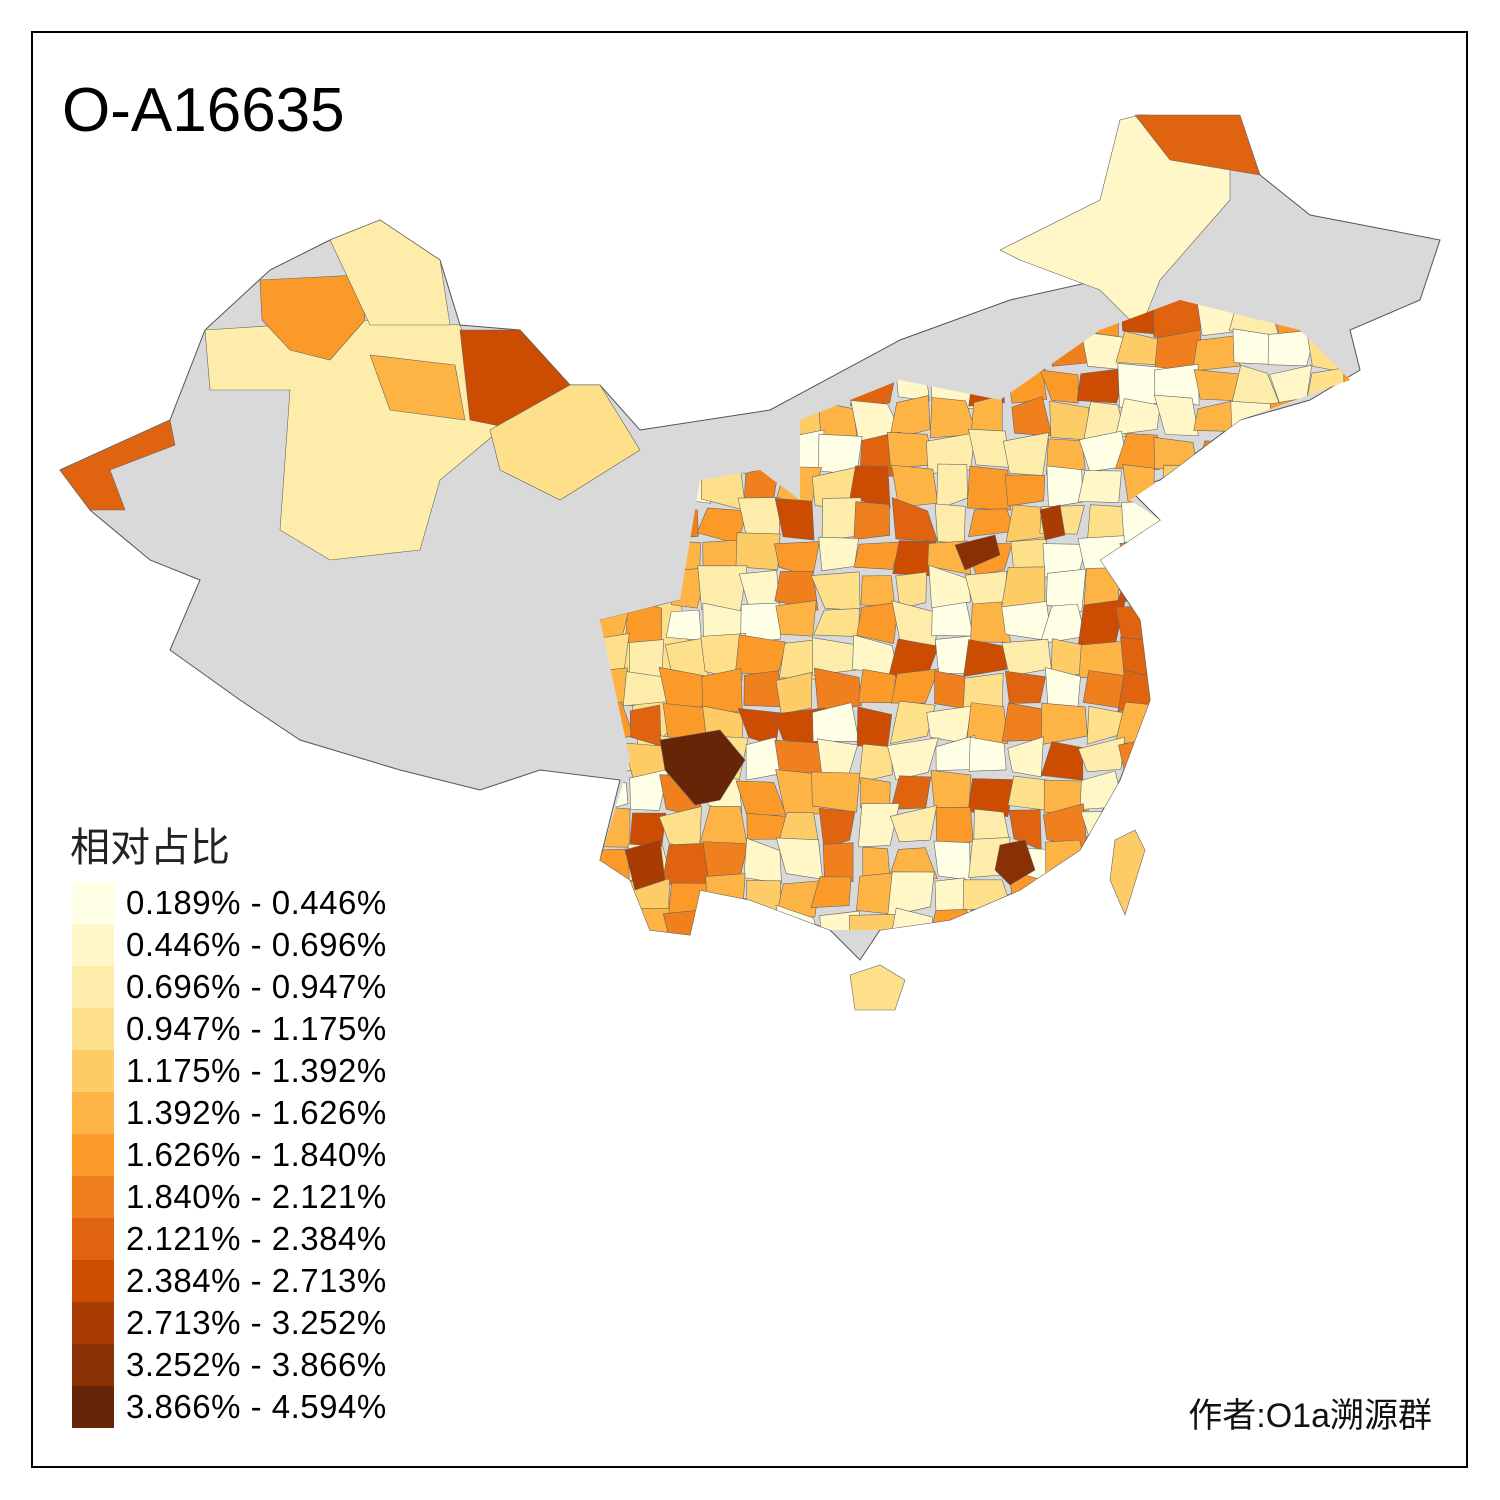 This screenshot has width=1500, height=1500. I want to click on legend-label: 2.713% - 3.252%, so click(256, 1322).